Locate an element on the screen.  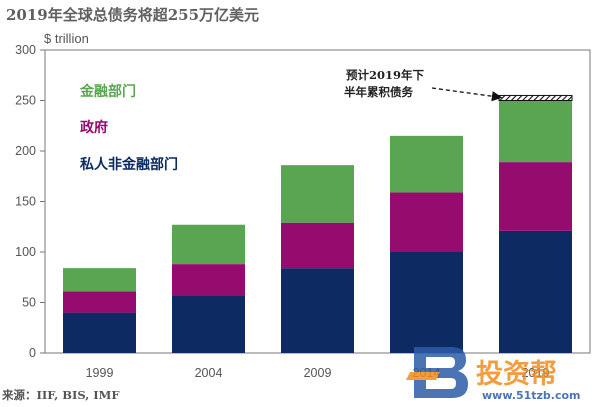
bar-government-2004 is located at coordinates (208, 280).